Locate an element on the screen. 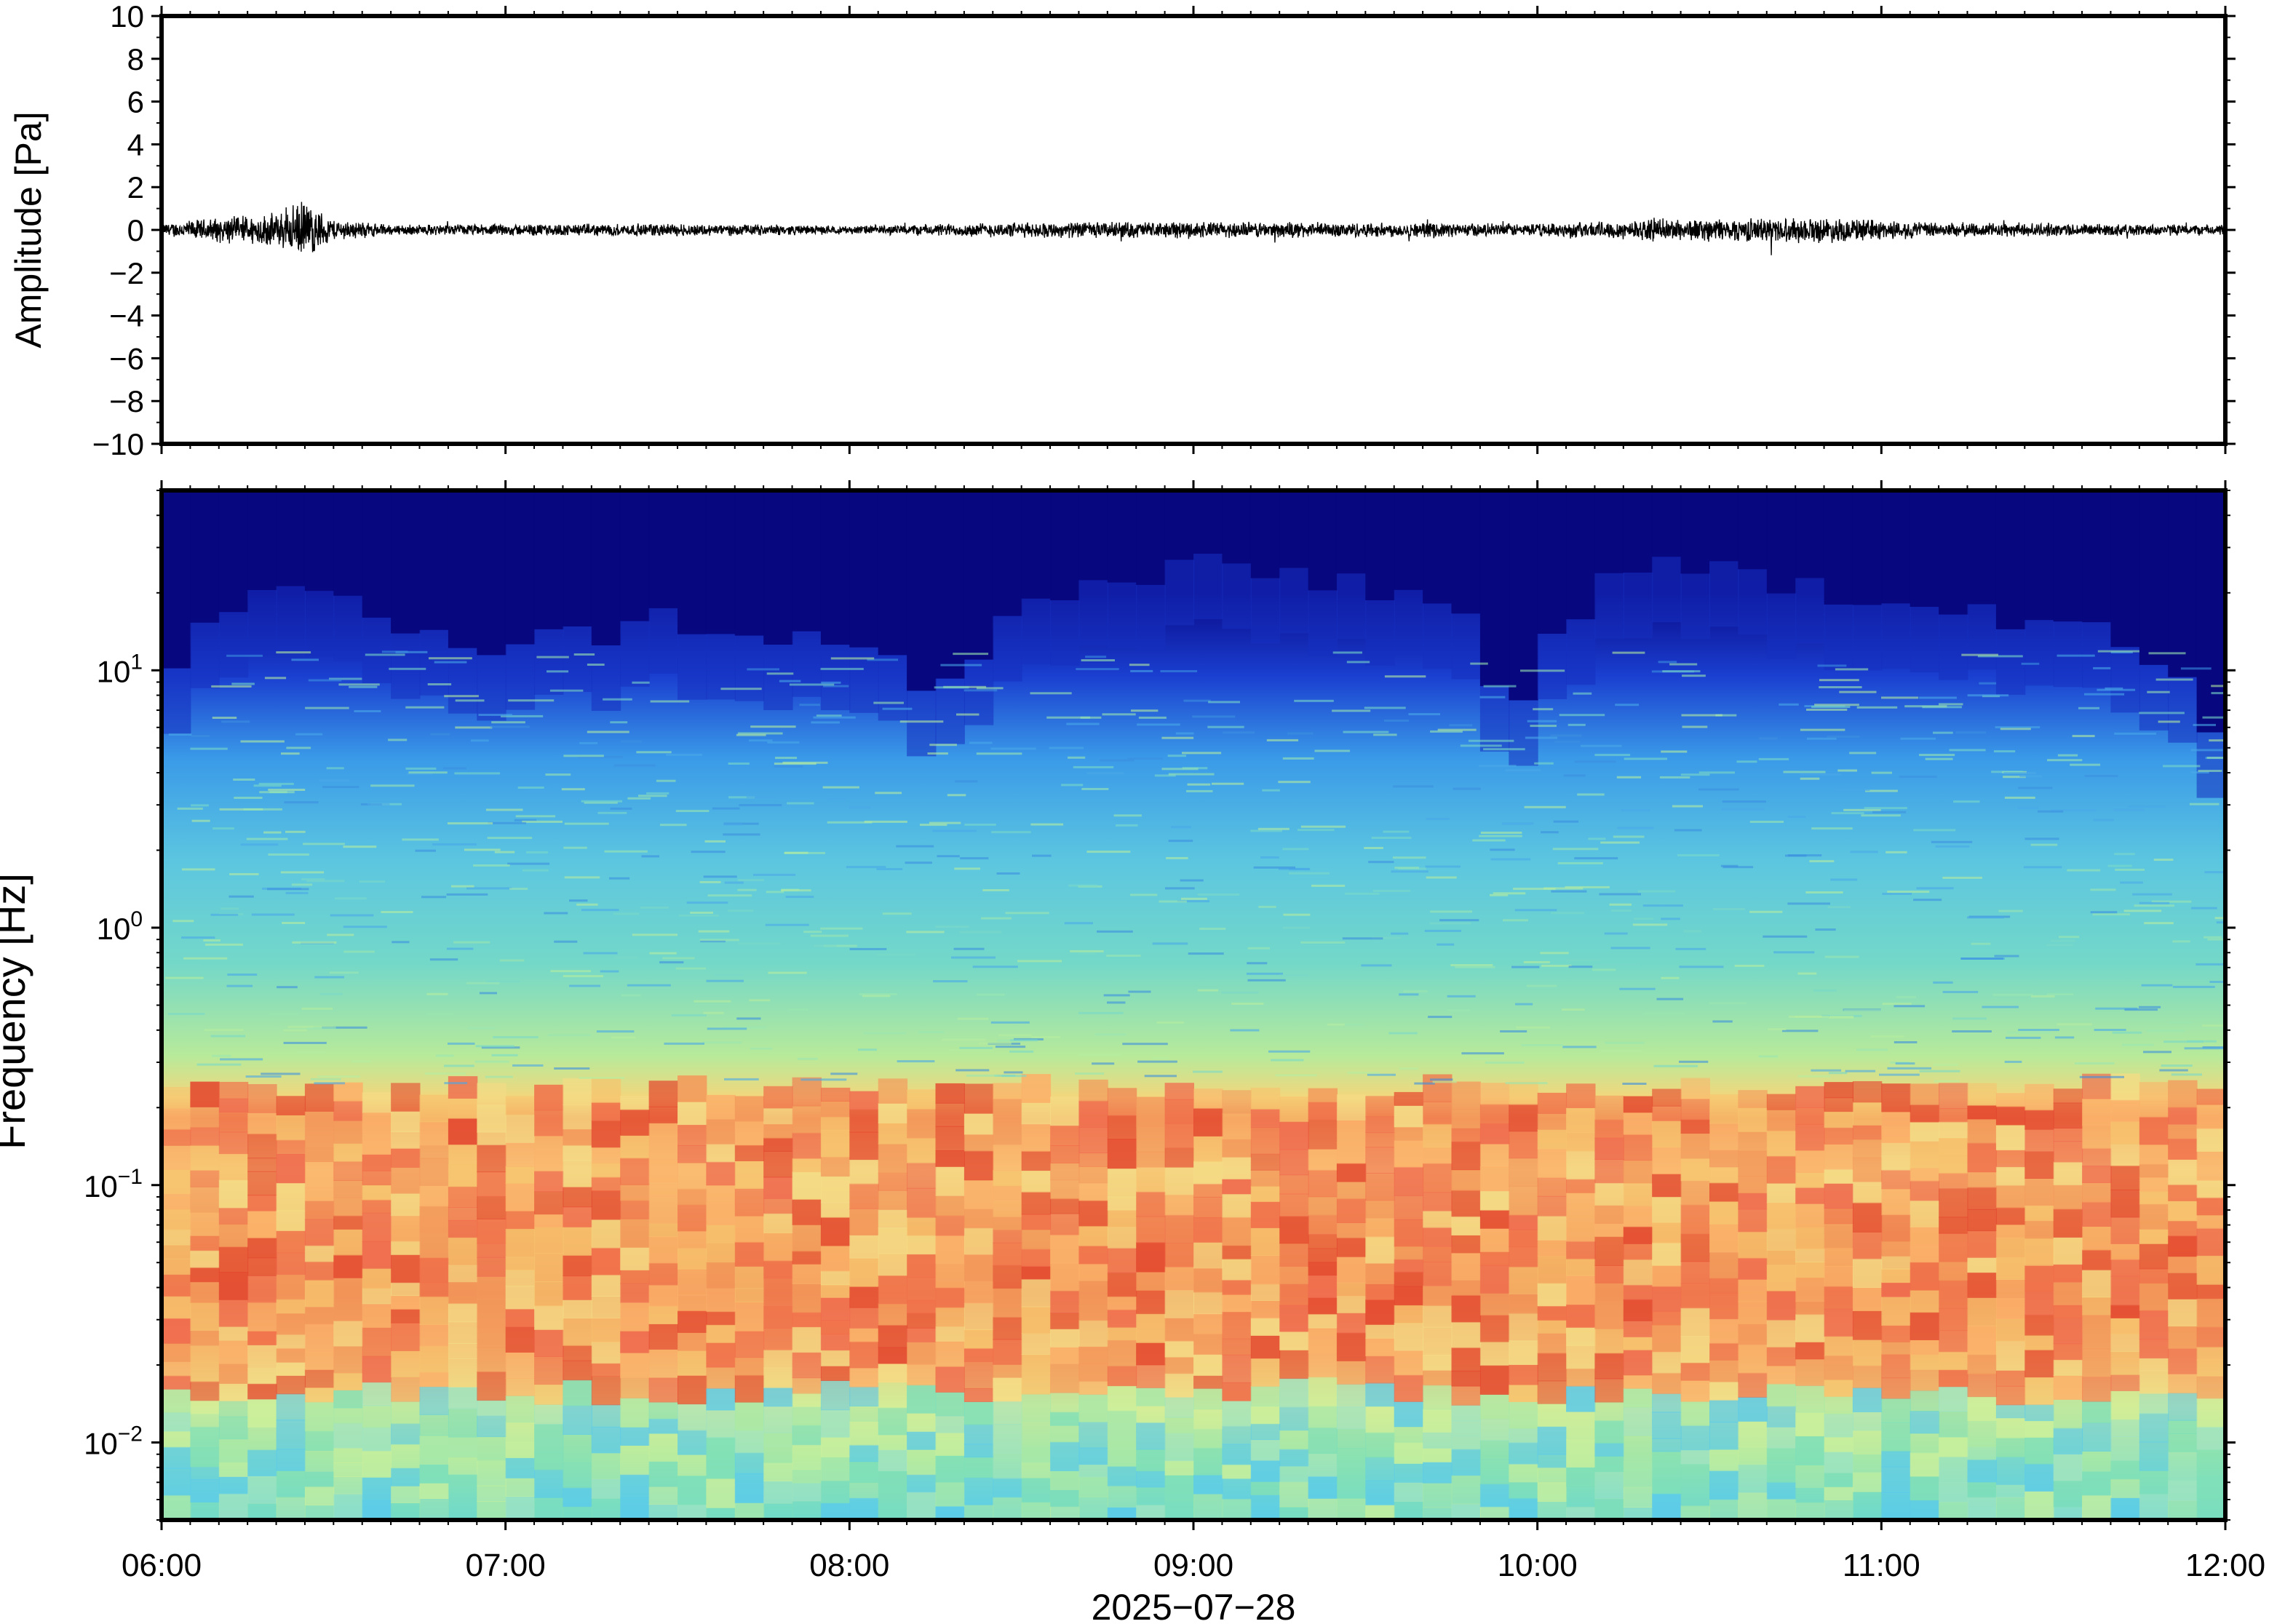  amplitude-y-tick-label: −4 is located at coordinates (126, 316).